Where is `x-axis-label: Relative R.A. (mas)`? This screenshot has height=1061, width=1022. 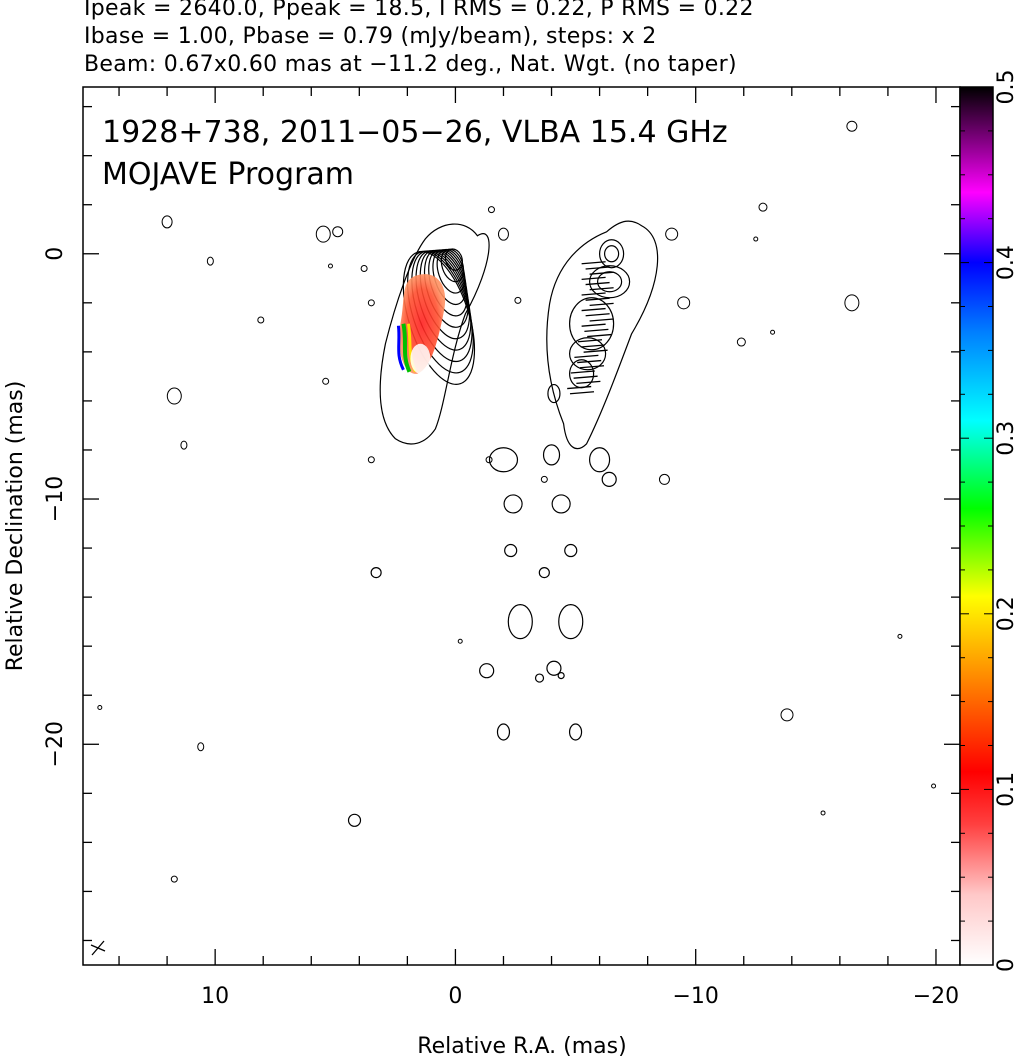 x-axis-label: Relative R.A. (mas) is located at coordinates (521, 1046).